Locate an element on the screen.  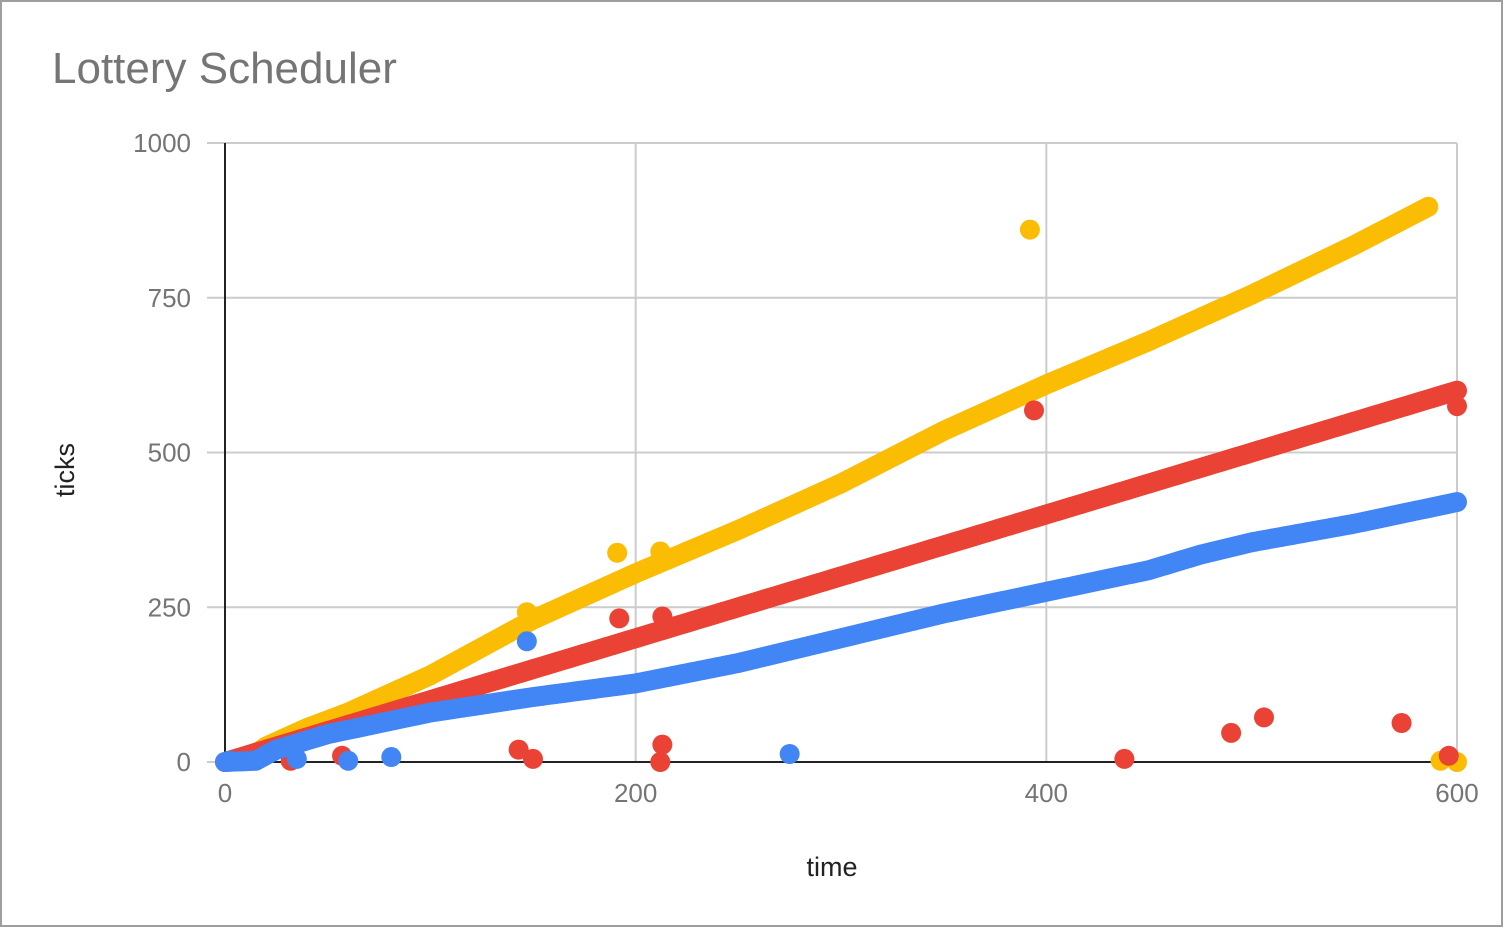
x-tick-label: 0 is located at coordinates (225, 793).